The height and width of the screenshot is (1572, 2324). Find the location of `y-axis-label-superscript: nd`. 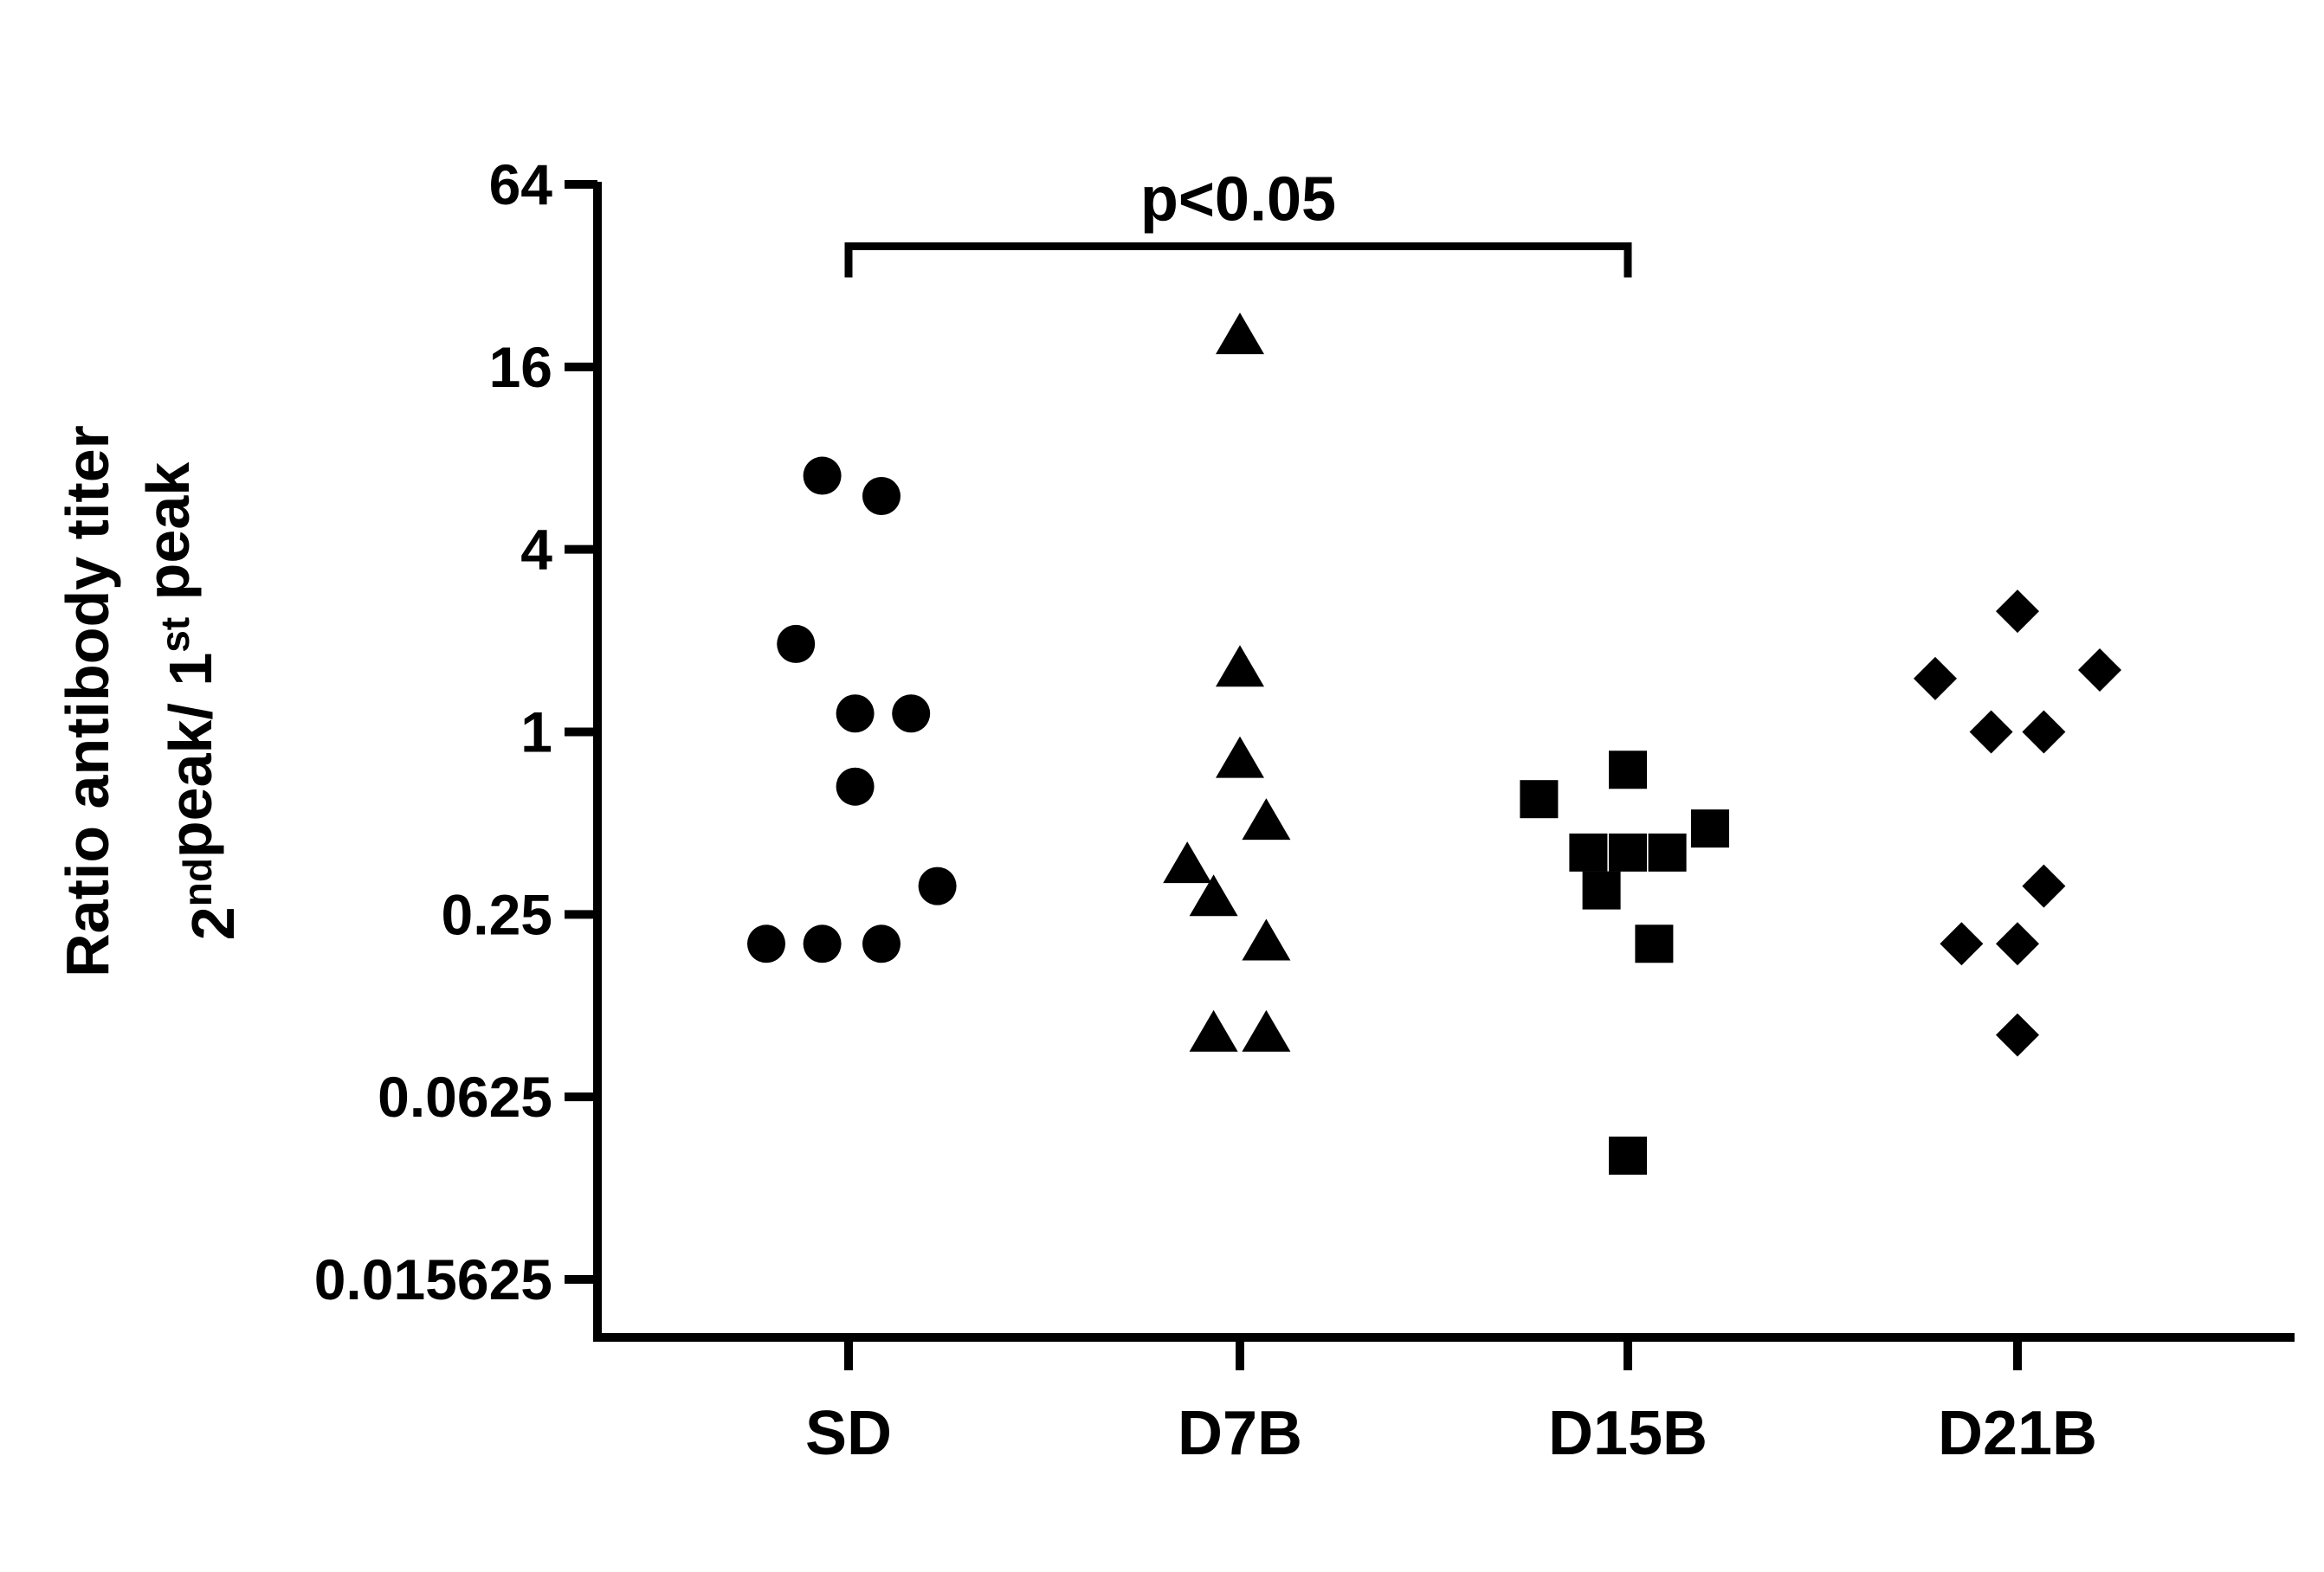

y-axis-label-superscript: nd is located at coordinates (197, 882).